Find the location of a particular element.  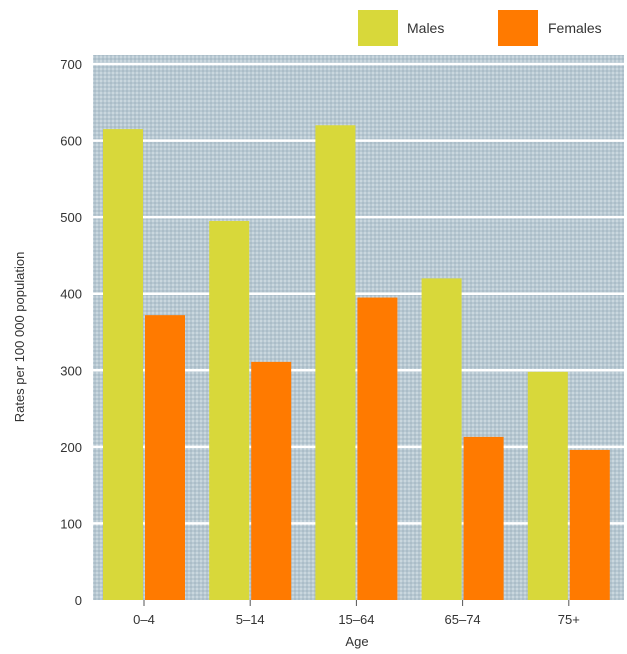

x-tick-label: 0–4 is located at coordinates (144, 619).